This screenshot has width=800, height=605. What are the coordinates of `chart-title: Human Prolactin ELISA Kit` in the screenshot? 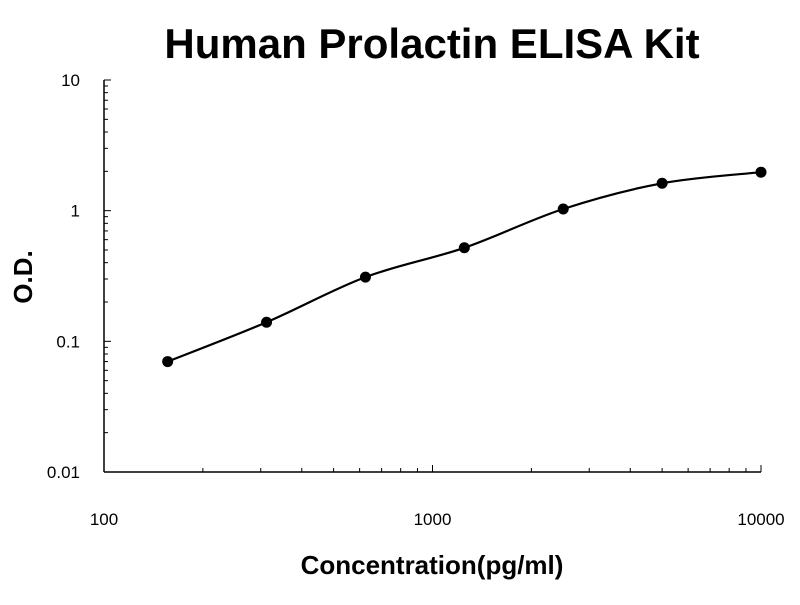 It's located at (431, 43).